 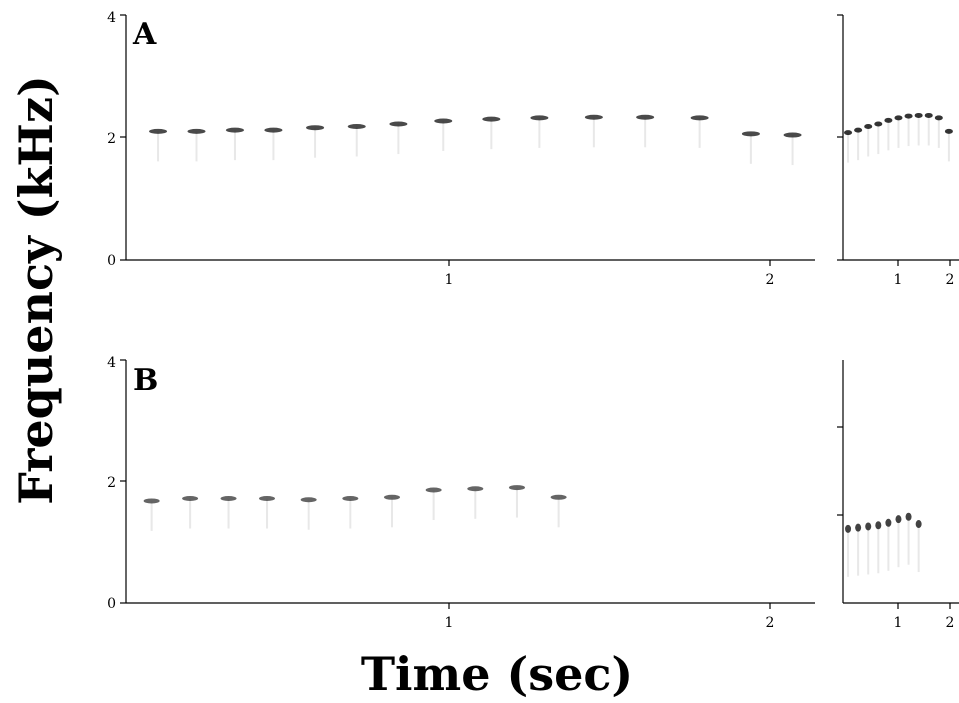 I want to click on panel-b-label: B, so click(x=145, y=380).